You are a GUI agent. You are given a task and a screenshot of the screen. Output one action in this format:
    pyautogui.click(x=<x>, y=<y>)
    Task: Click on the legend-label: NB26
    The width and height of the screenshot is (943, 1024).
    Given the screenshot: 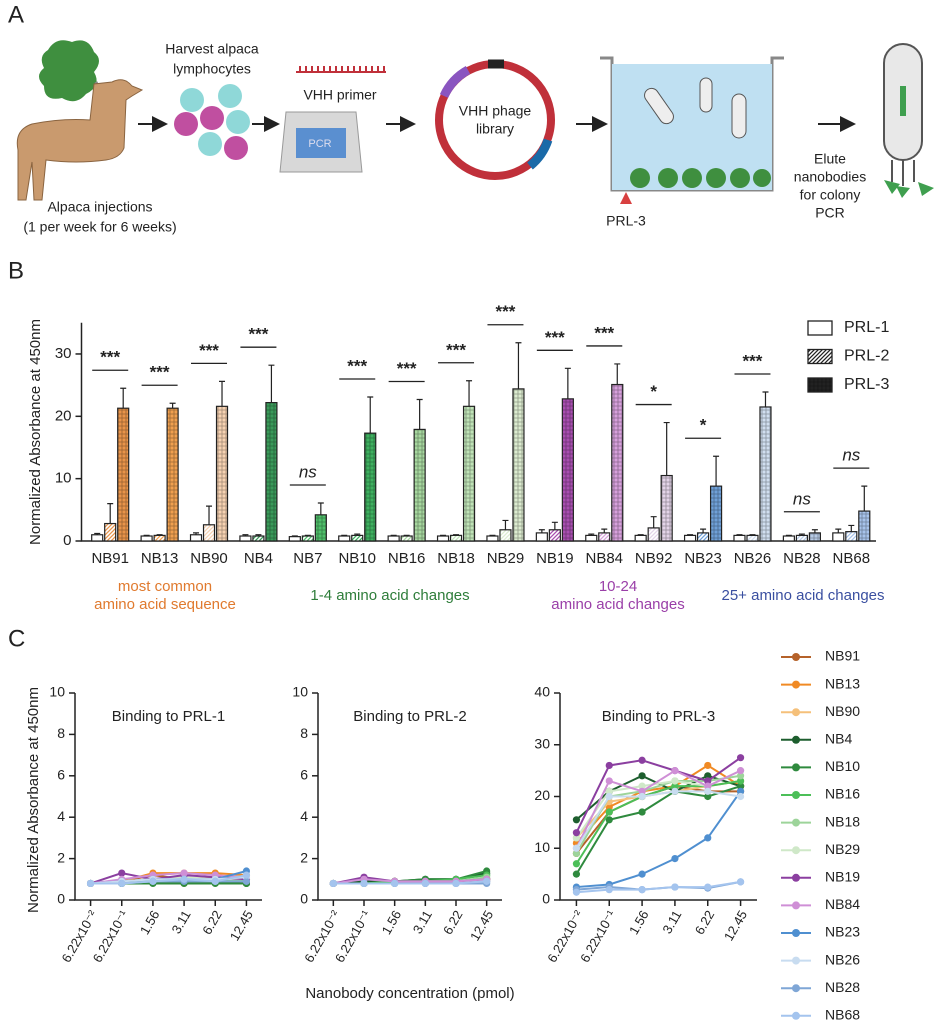 What is the action you would take?
    pyautogui.click(x=842, y=959)
    